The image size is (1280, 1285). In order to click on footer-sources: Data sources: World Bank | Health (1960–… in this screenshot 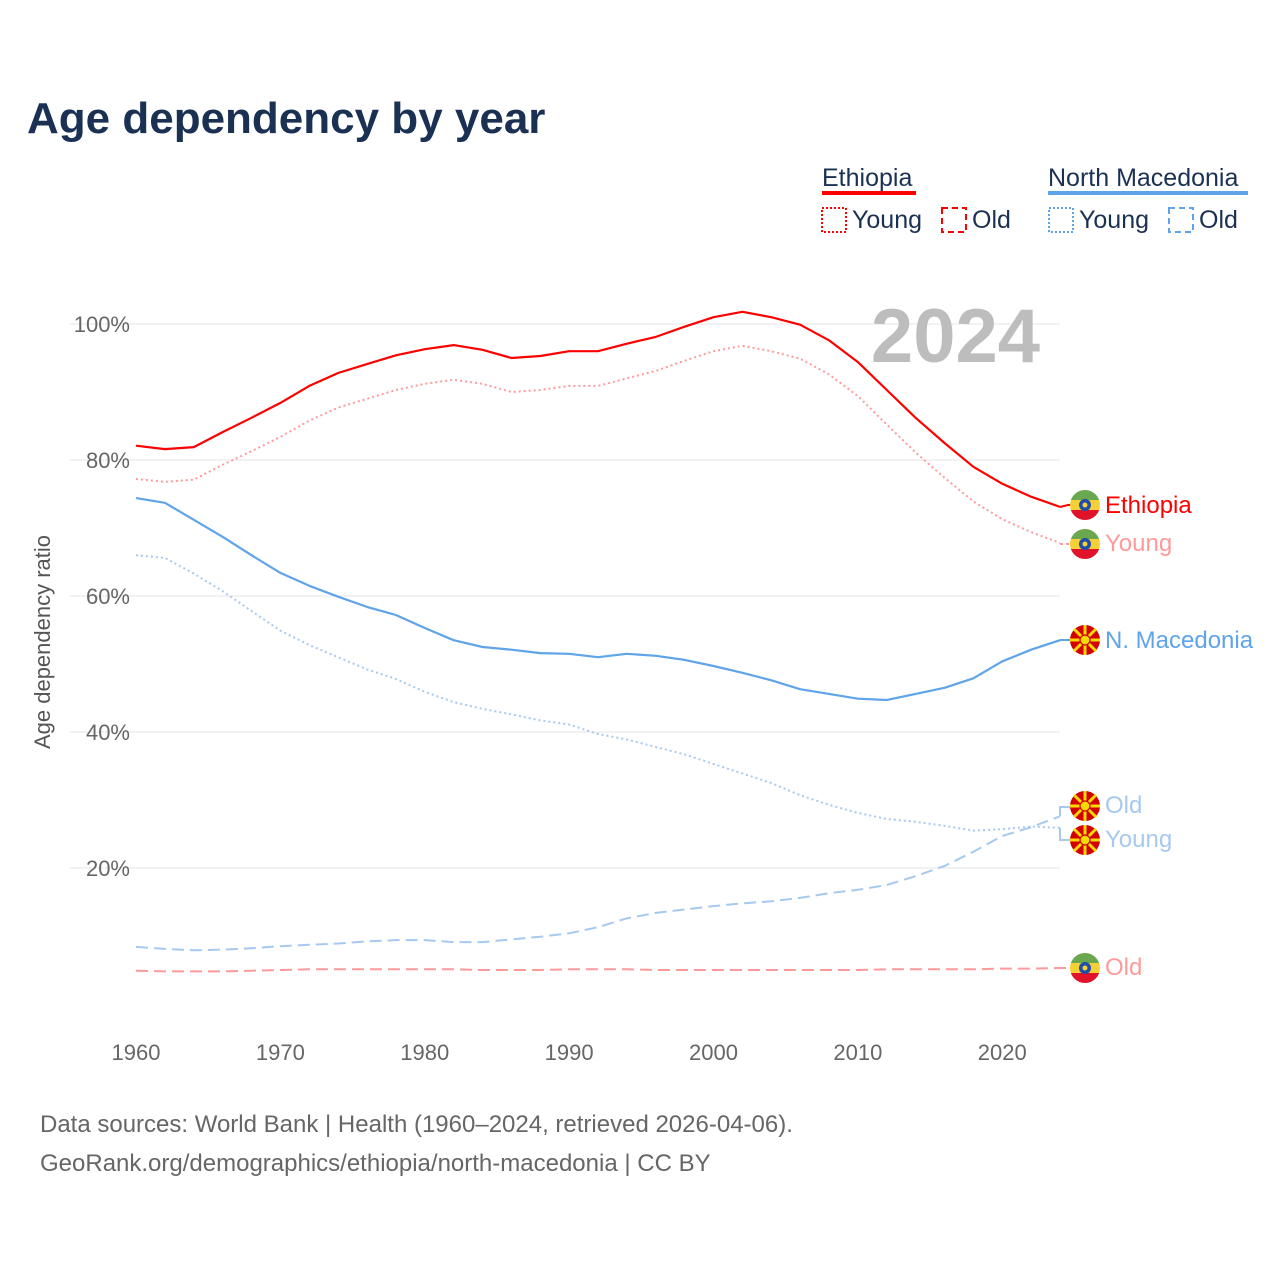, I will do `click(416, 1124)`.